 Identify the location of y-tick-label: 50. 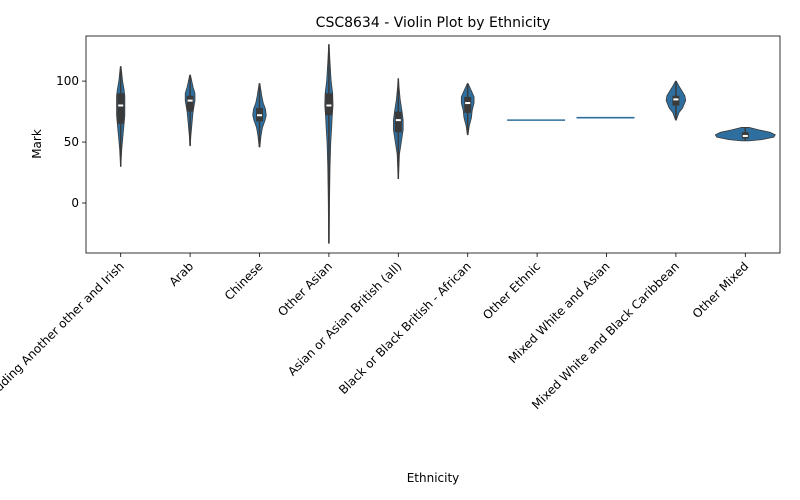
(71, 142).